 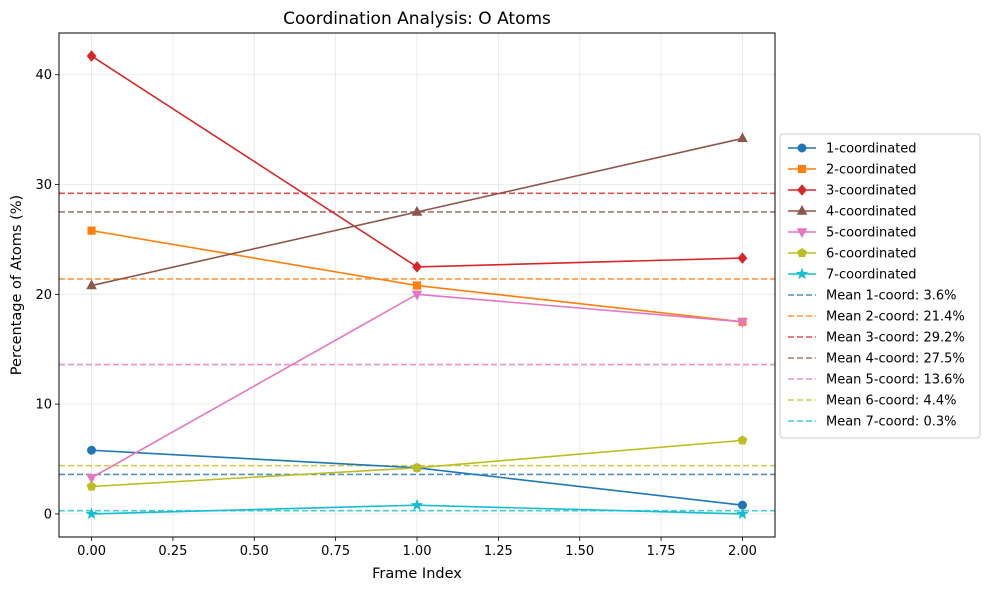 What do you see at coordinates (335, 551) in the screenshot?
I see `x-tick-label: 0.75` at bounding box center [335, 551].